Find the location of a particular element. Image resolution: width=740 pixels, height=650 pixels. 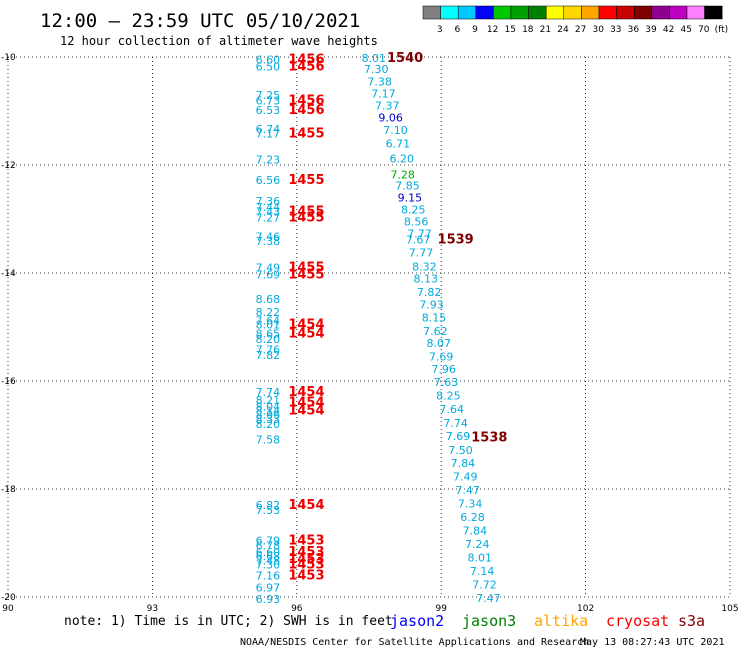

wave-height-label: 7.67 is located at coordinates (418, 240).